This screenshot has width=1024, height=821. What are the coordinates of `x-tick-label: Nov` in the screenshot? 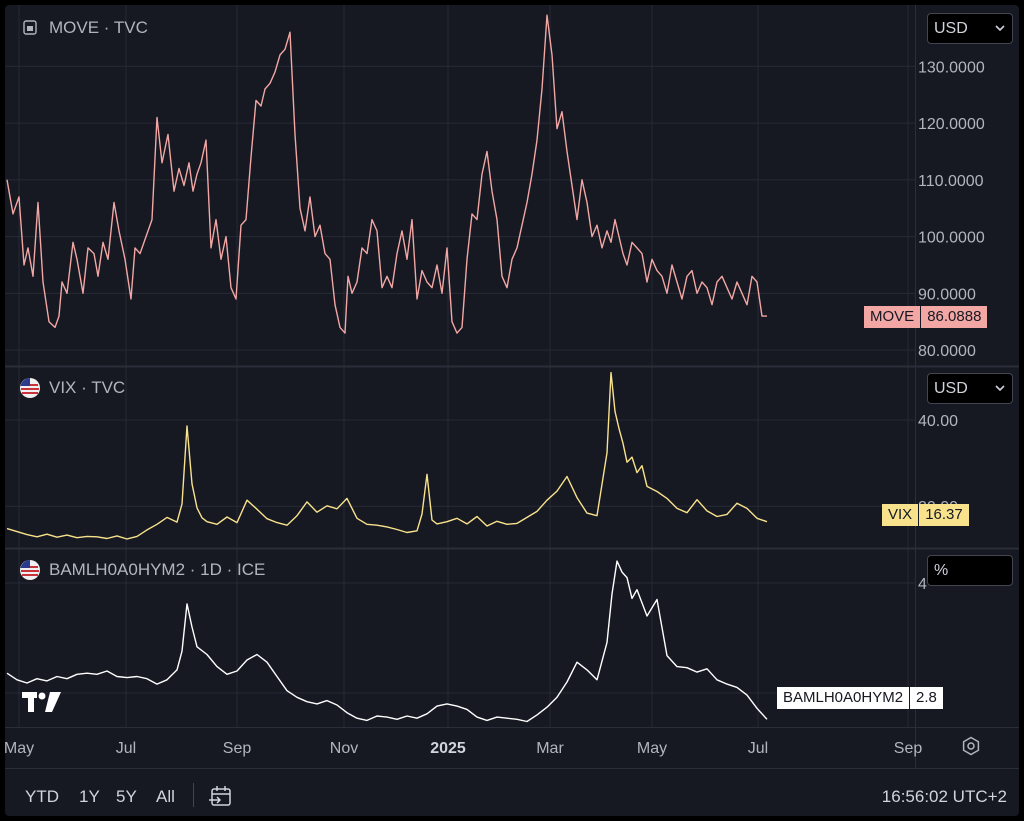 It's located at (344, 748).